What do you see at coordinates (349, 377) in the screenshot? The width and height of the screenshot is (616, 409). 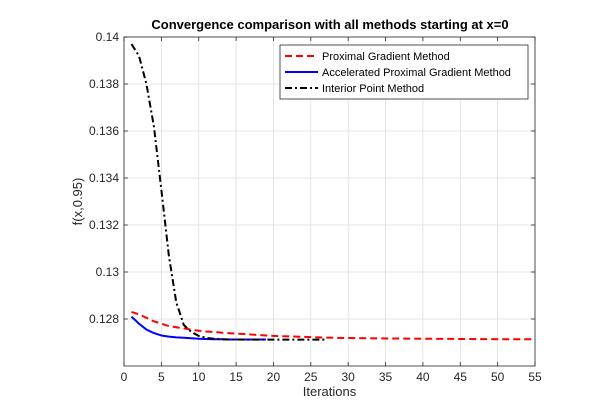 I see `x-tick-label: 30` at bounding box center [349, 377].